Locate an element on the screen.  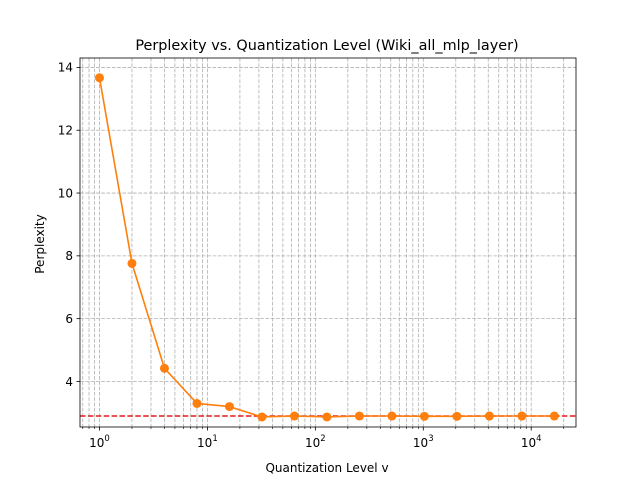
y-tick-label: 14 is located at coordinates (65, 68).